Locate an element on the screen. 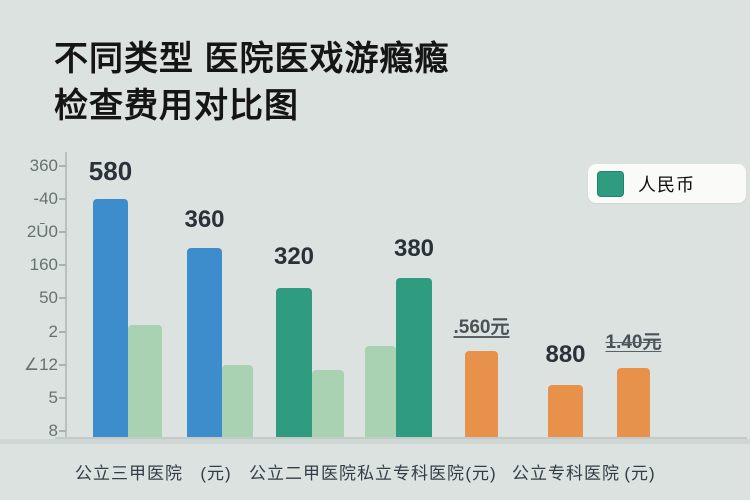 This screenshot has width=750, height=500. x-axis-label: 公立三甲医院 is located at coordinates (129, 473).